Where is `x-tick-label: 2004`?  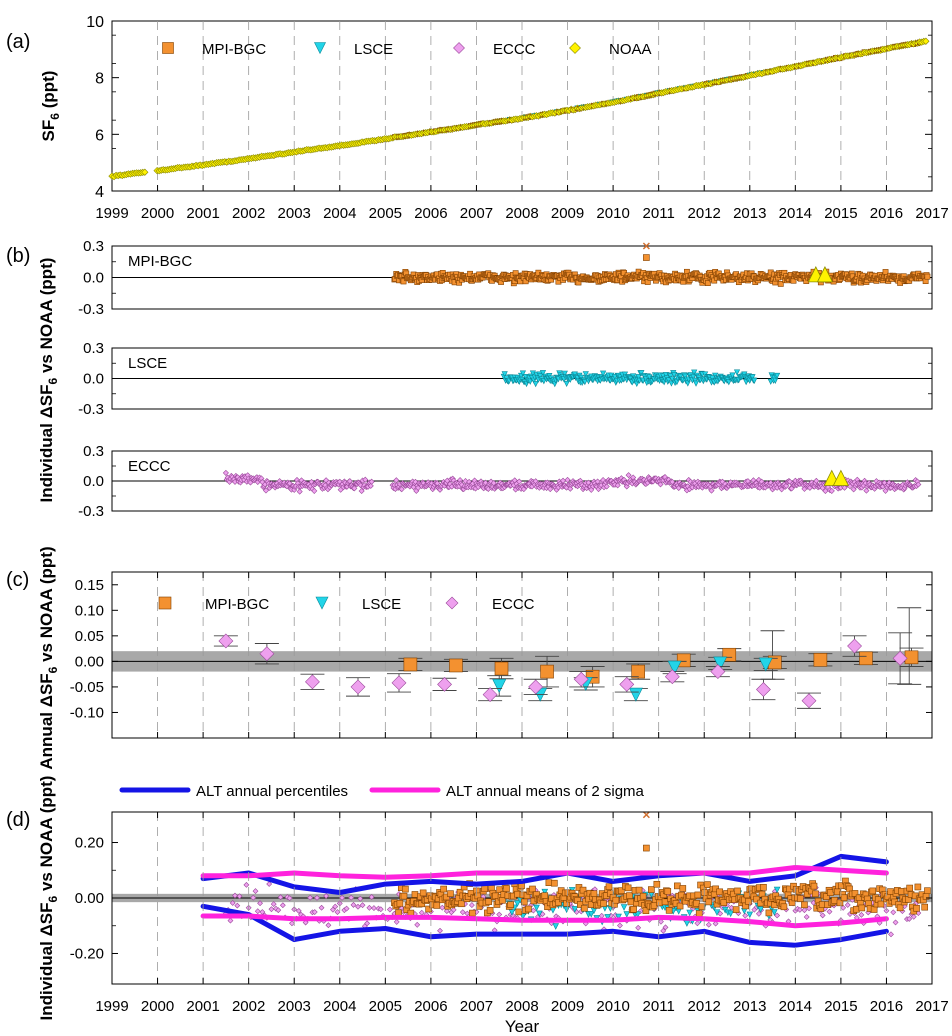
x-tick-label: 2004 is located at coordinates (339, 213).